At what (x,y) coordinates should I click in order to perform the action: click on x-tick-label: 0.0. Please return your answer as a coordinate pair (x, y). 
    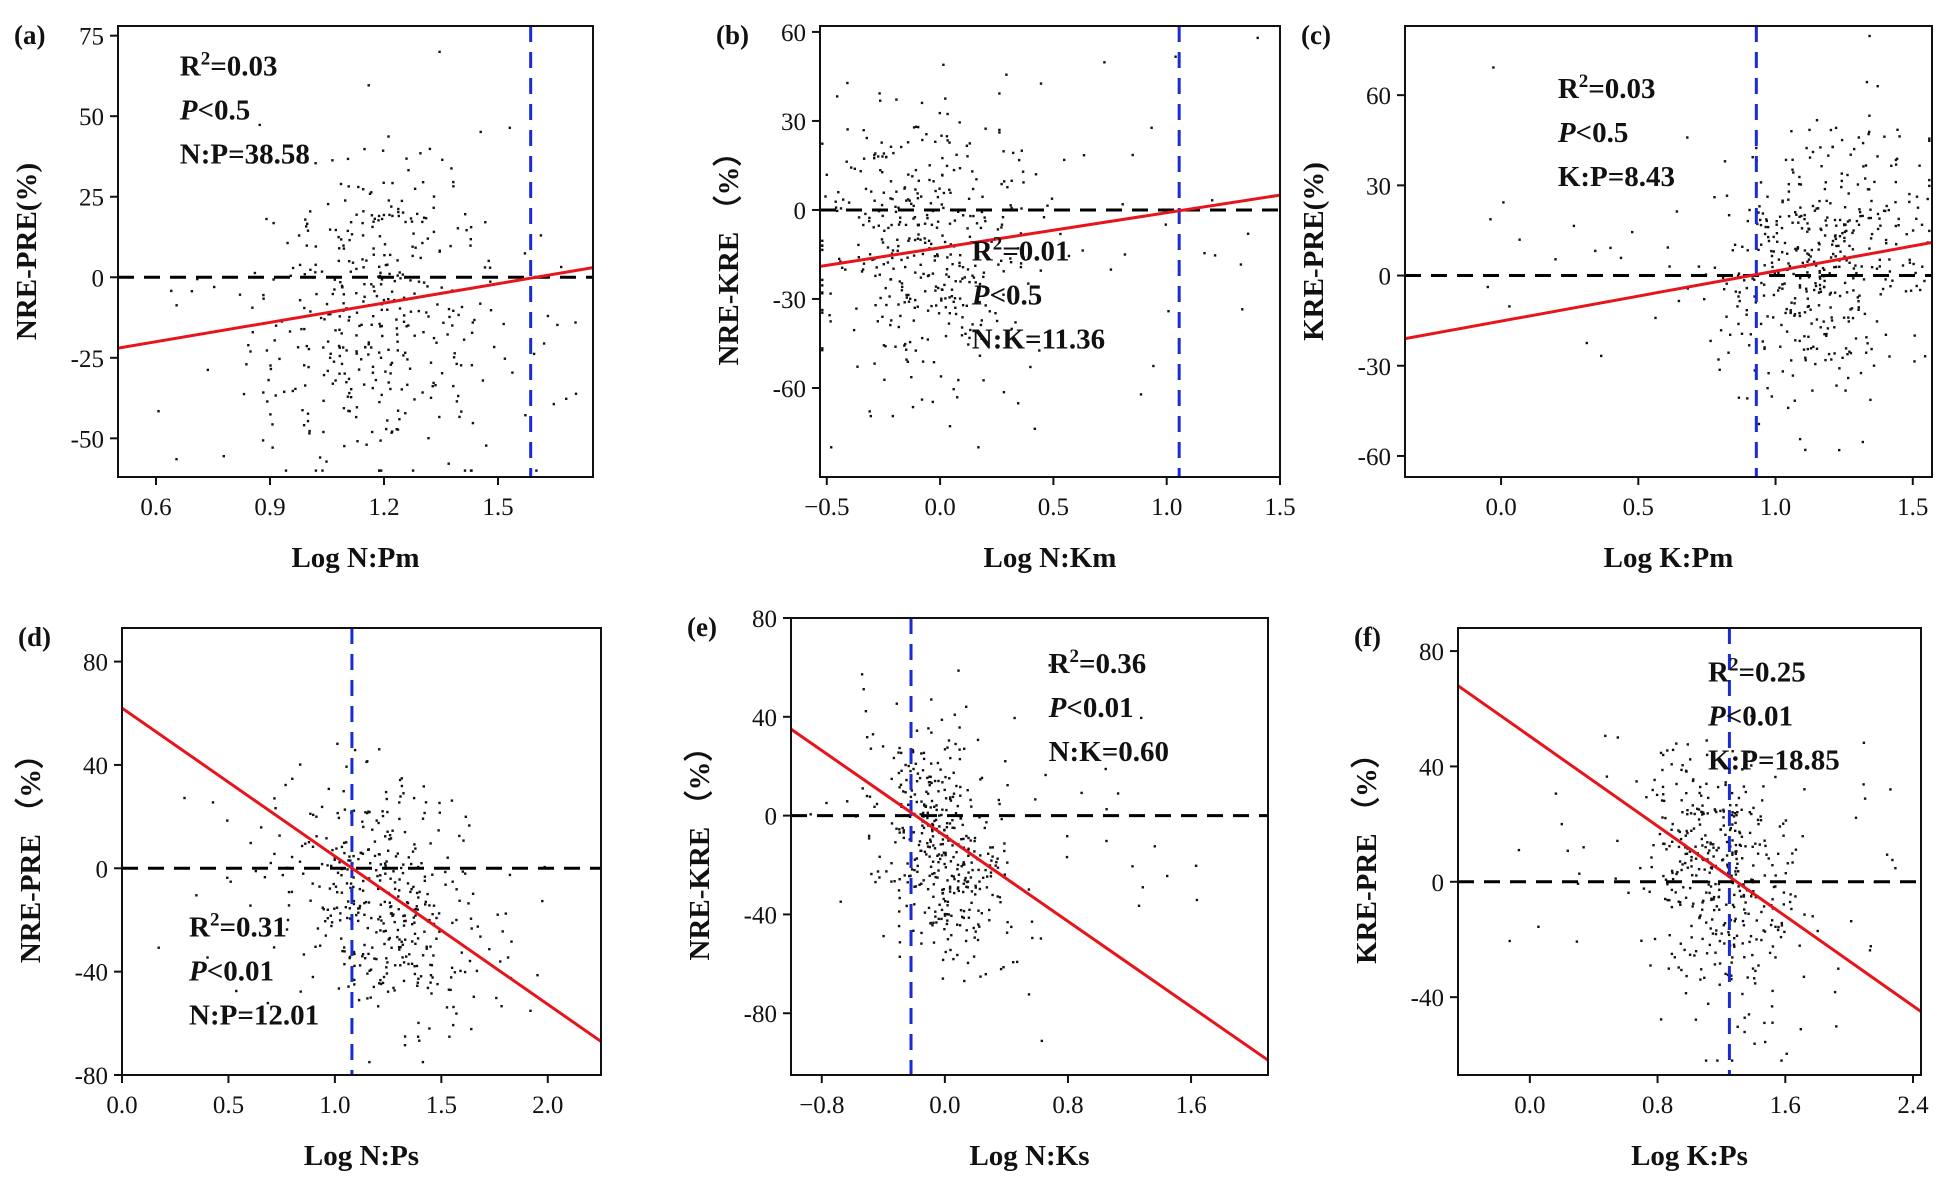
    Looking at the image, I should click on (1529, 1105).